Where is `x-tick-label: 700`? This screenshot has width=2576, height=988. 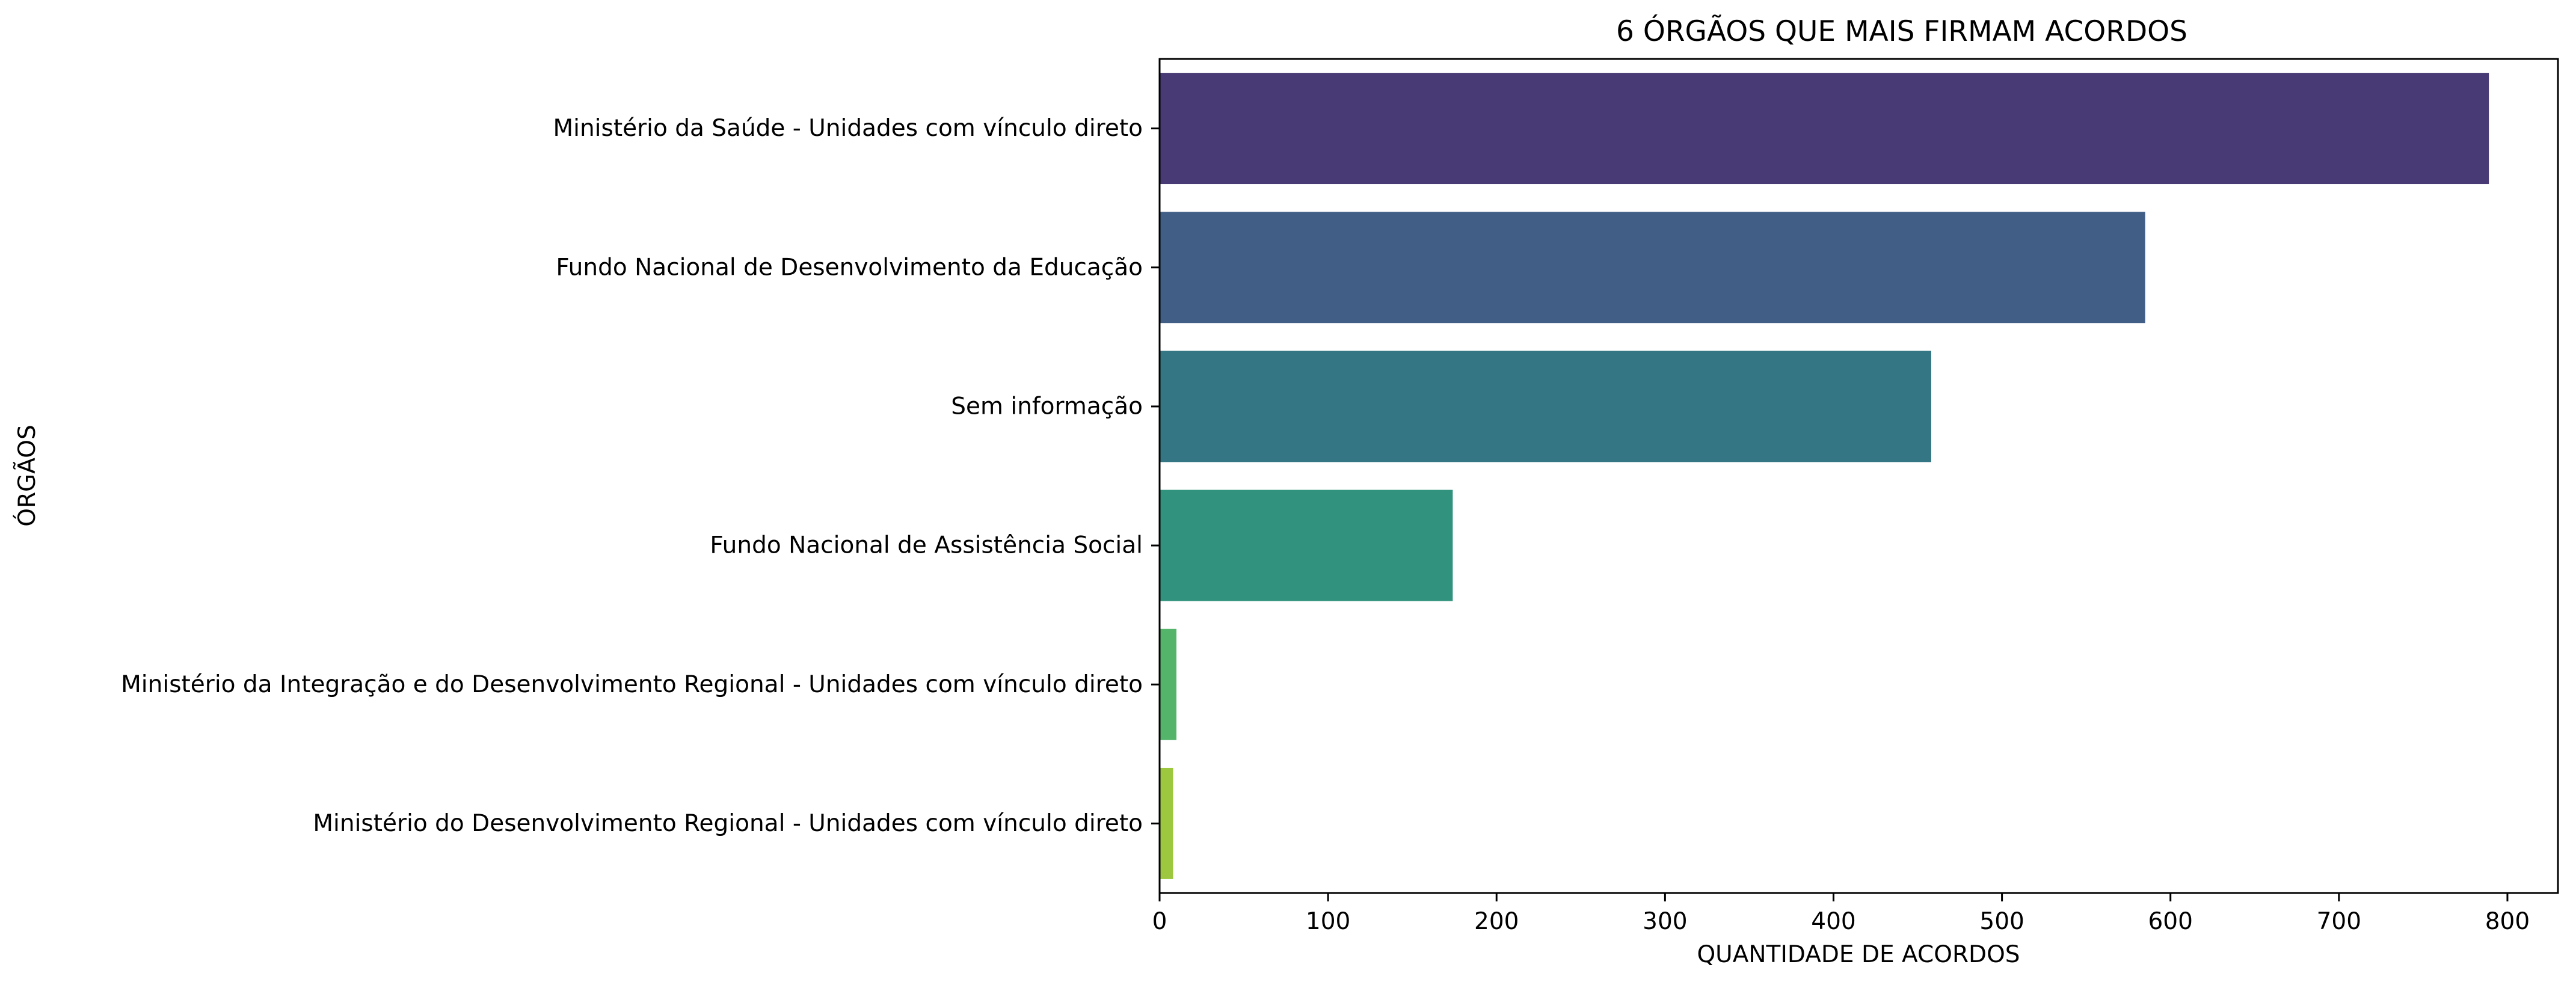
x-tick-label: 700 is located at coordinates (2339, 921).